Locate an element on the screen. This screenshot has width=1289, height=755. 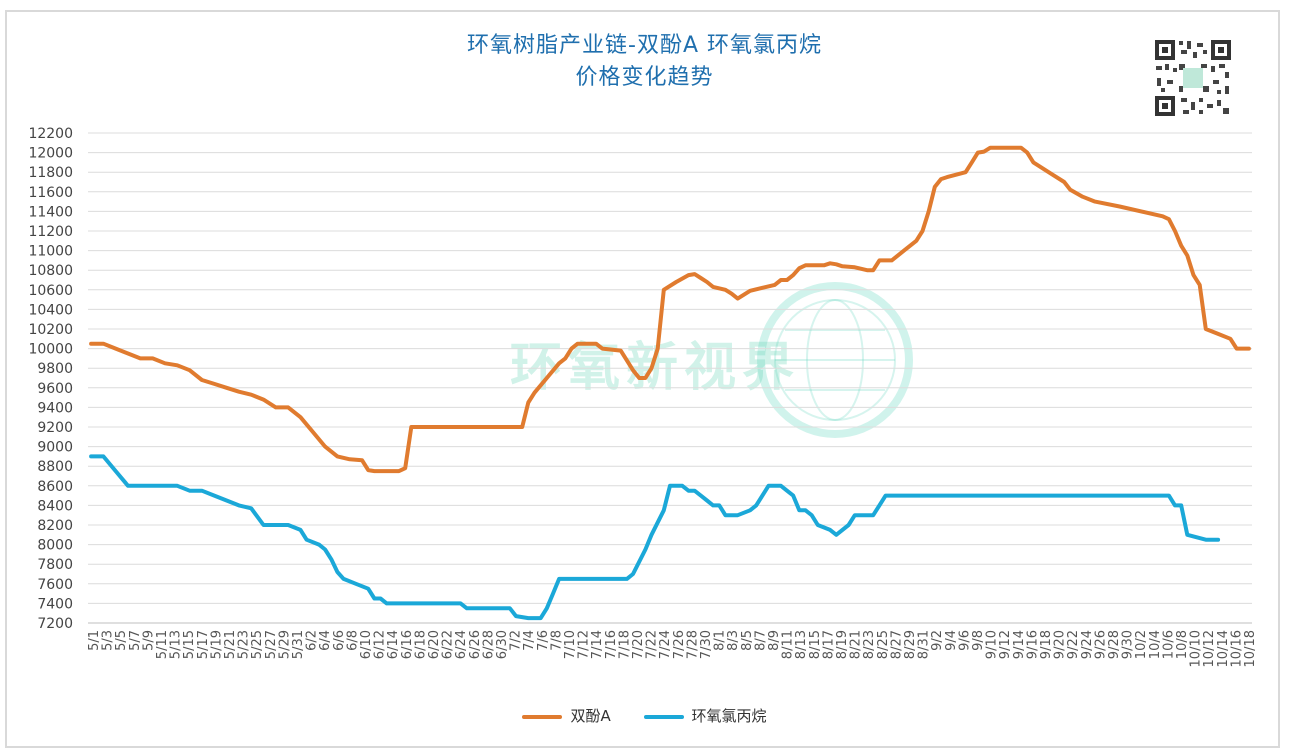
x-tick-label: 9/12 is located at coordinates (1005, 644).